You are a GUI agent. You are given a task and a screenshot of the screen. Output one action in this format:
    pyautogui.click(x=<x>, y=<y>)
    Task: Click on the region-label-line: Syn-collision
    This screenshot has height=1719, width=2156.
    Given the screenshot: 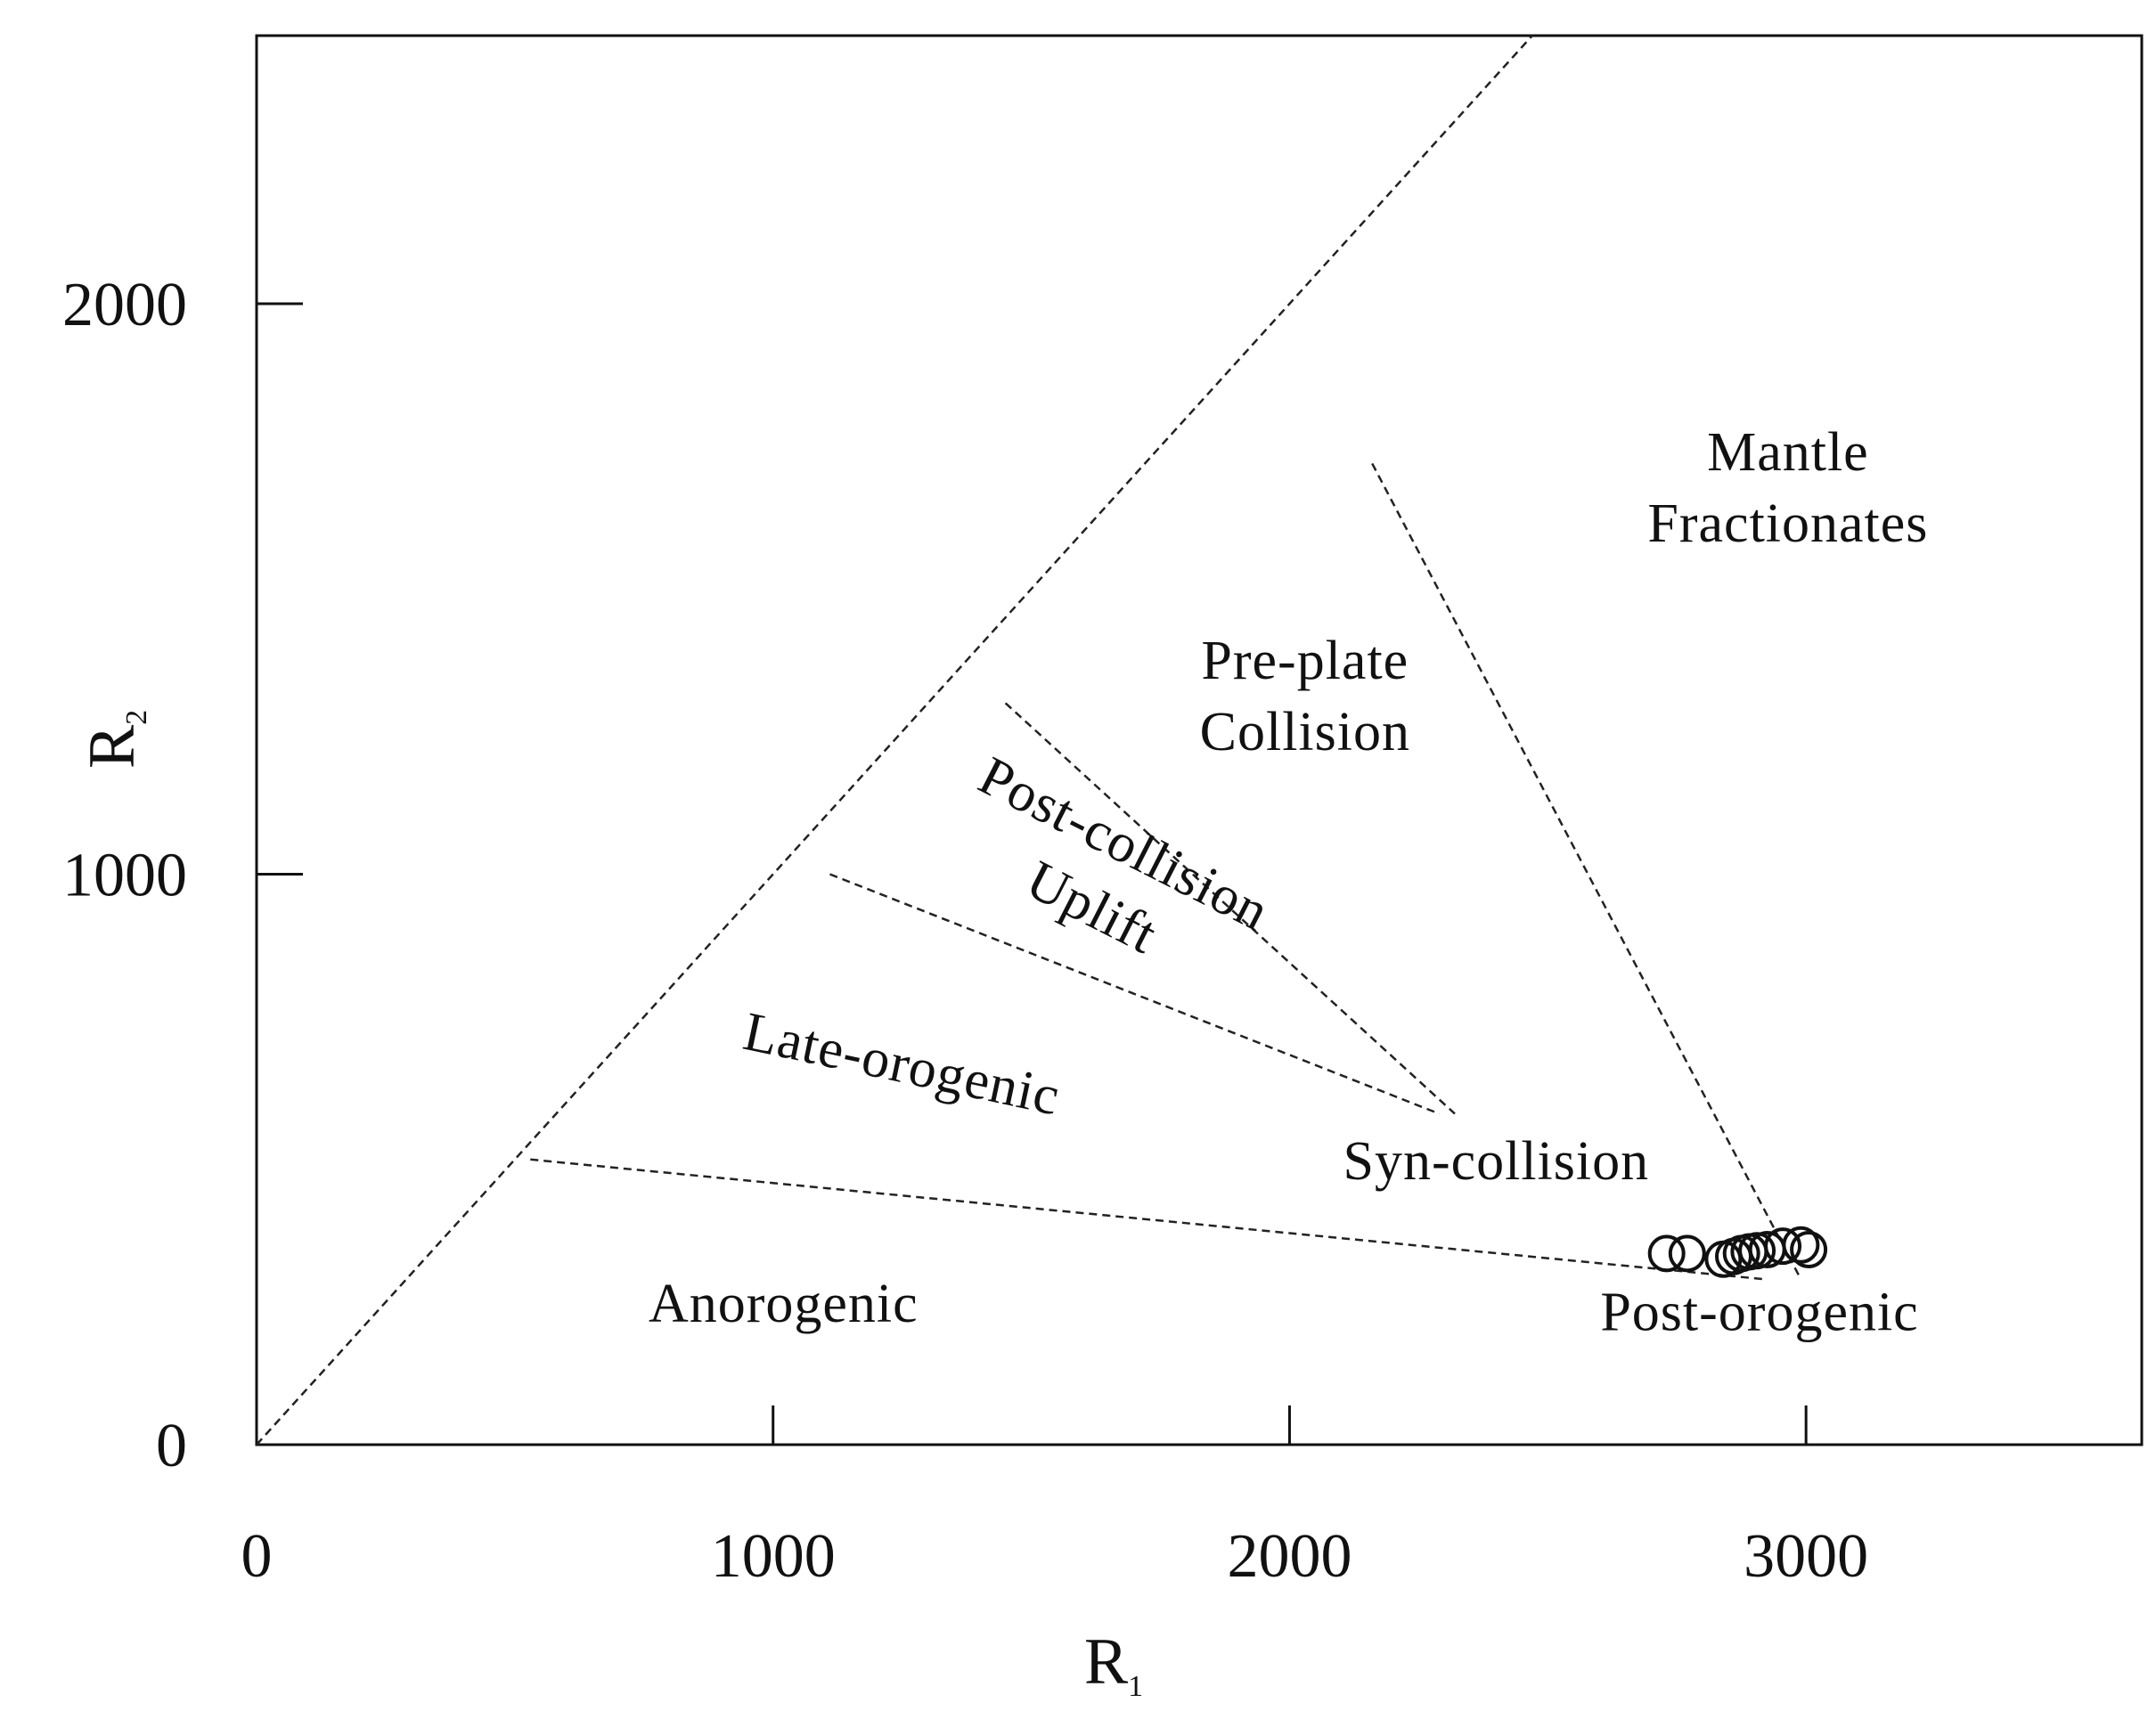 What is the action you would take?
    pyautogui.click(x=1496, y=1161)
    